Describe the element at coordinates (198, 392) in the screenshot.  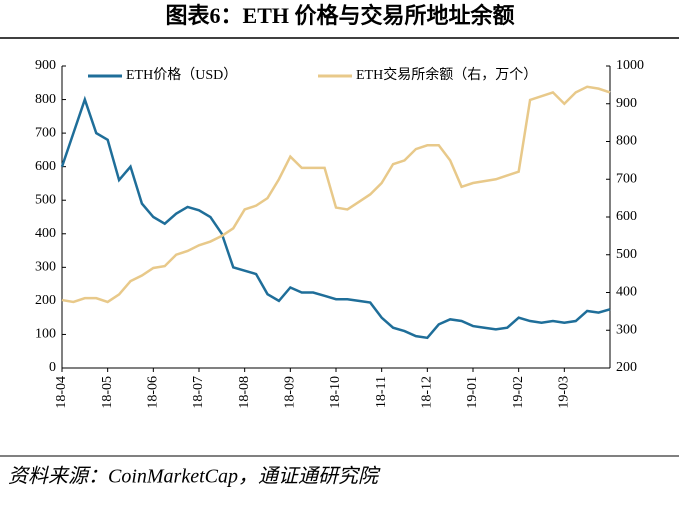
I see `x-tick-label: 18-07` at that location.